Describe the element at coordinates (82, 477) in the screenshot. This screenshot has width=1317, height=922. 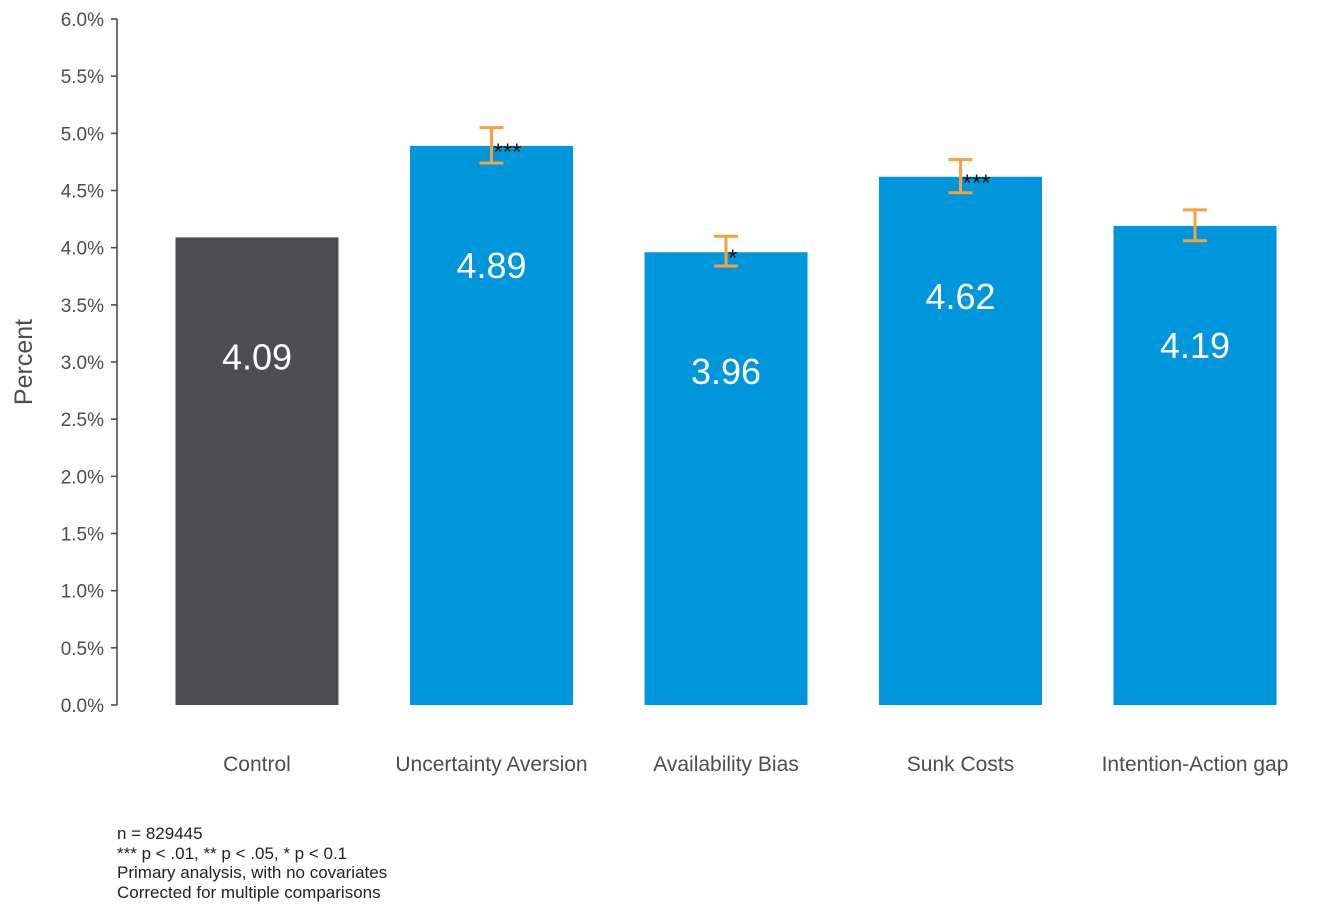
I see `y-tick-label: 2.0%` at that location.